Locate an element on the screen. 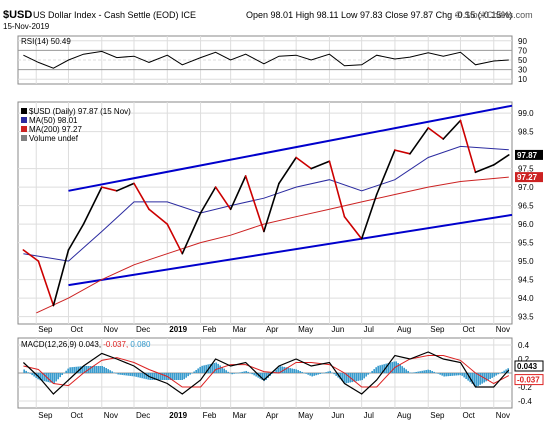 This screenshot has width=550, height=427. x-axis-label-lower: Mar is located at coordinates (240, 415).